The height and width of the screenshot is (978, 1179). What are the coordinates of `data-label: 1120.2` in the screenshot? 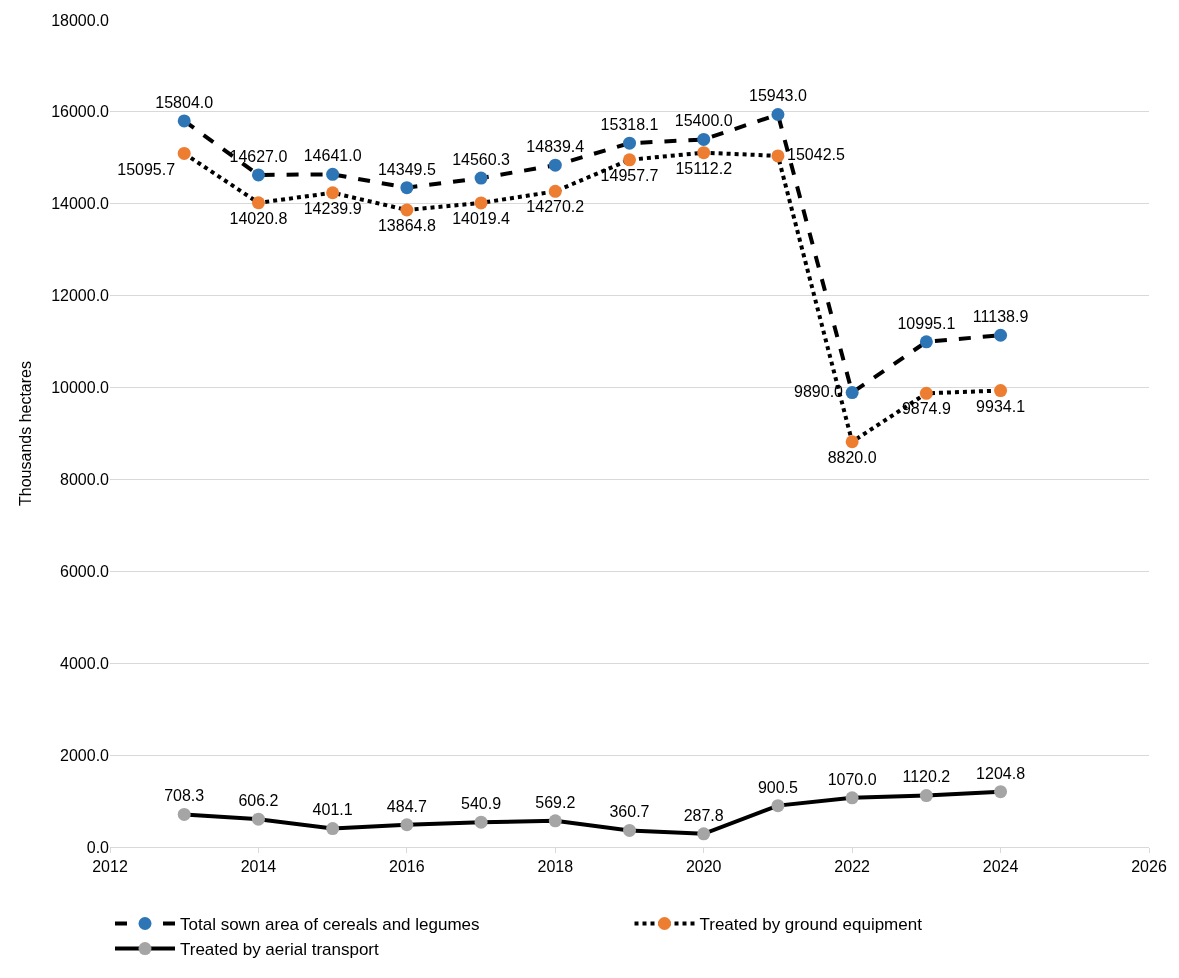 It's located at (926, 777).